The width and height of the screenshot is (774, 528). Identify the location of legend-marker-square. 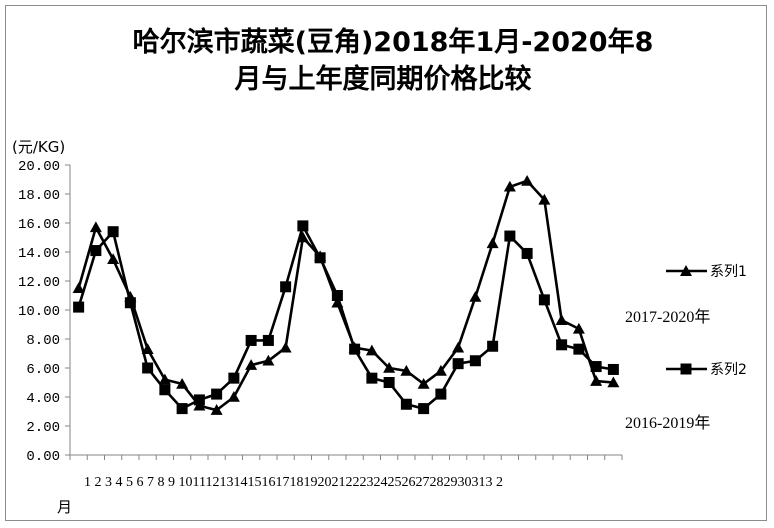
(686, 369).